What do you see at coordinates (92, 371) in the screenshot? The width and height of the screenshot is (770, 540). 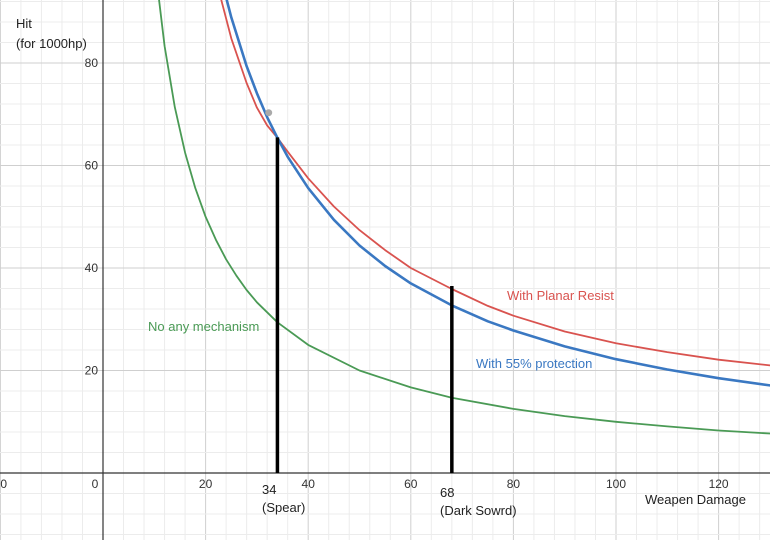 I see `y-tick-label: 20` at bounding box center [92, 371].